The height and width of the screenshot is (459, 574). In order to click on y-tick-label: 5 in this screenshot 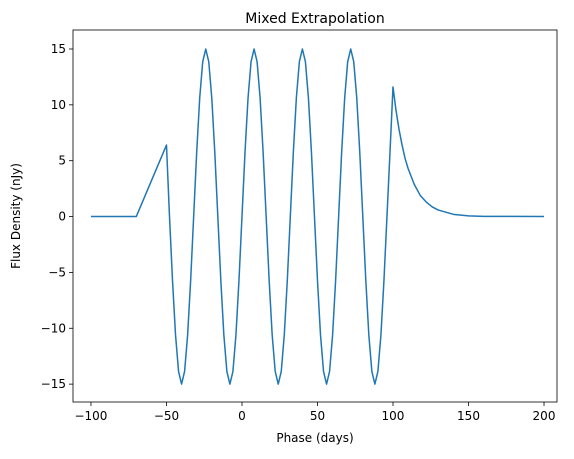, I will do `click(62, 161)`.